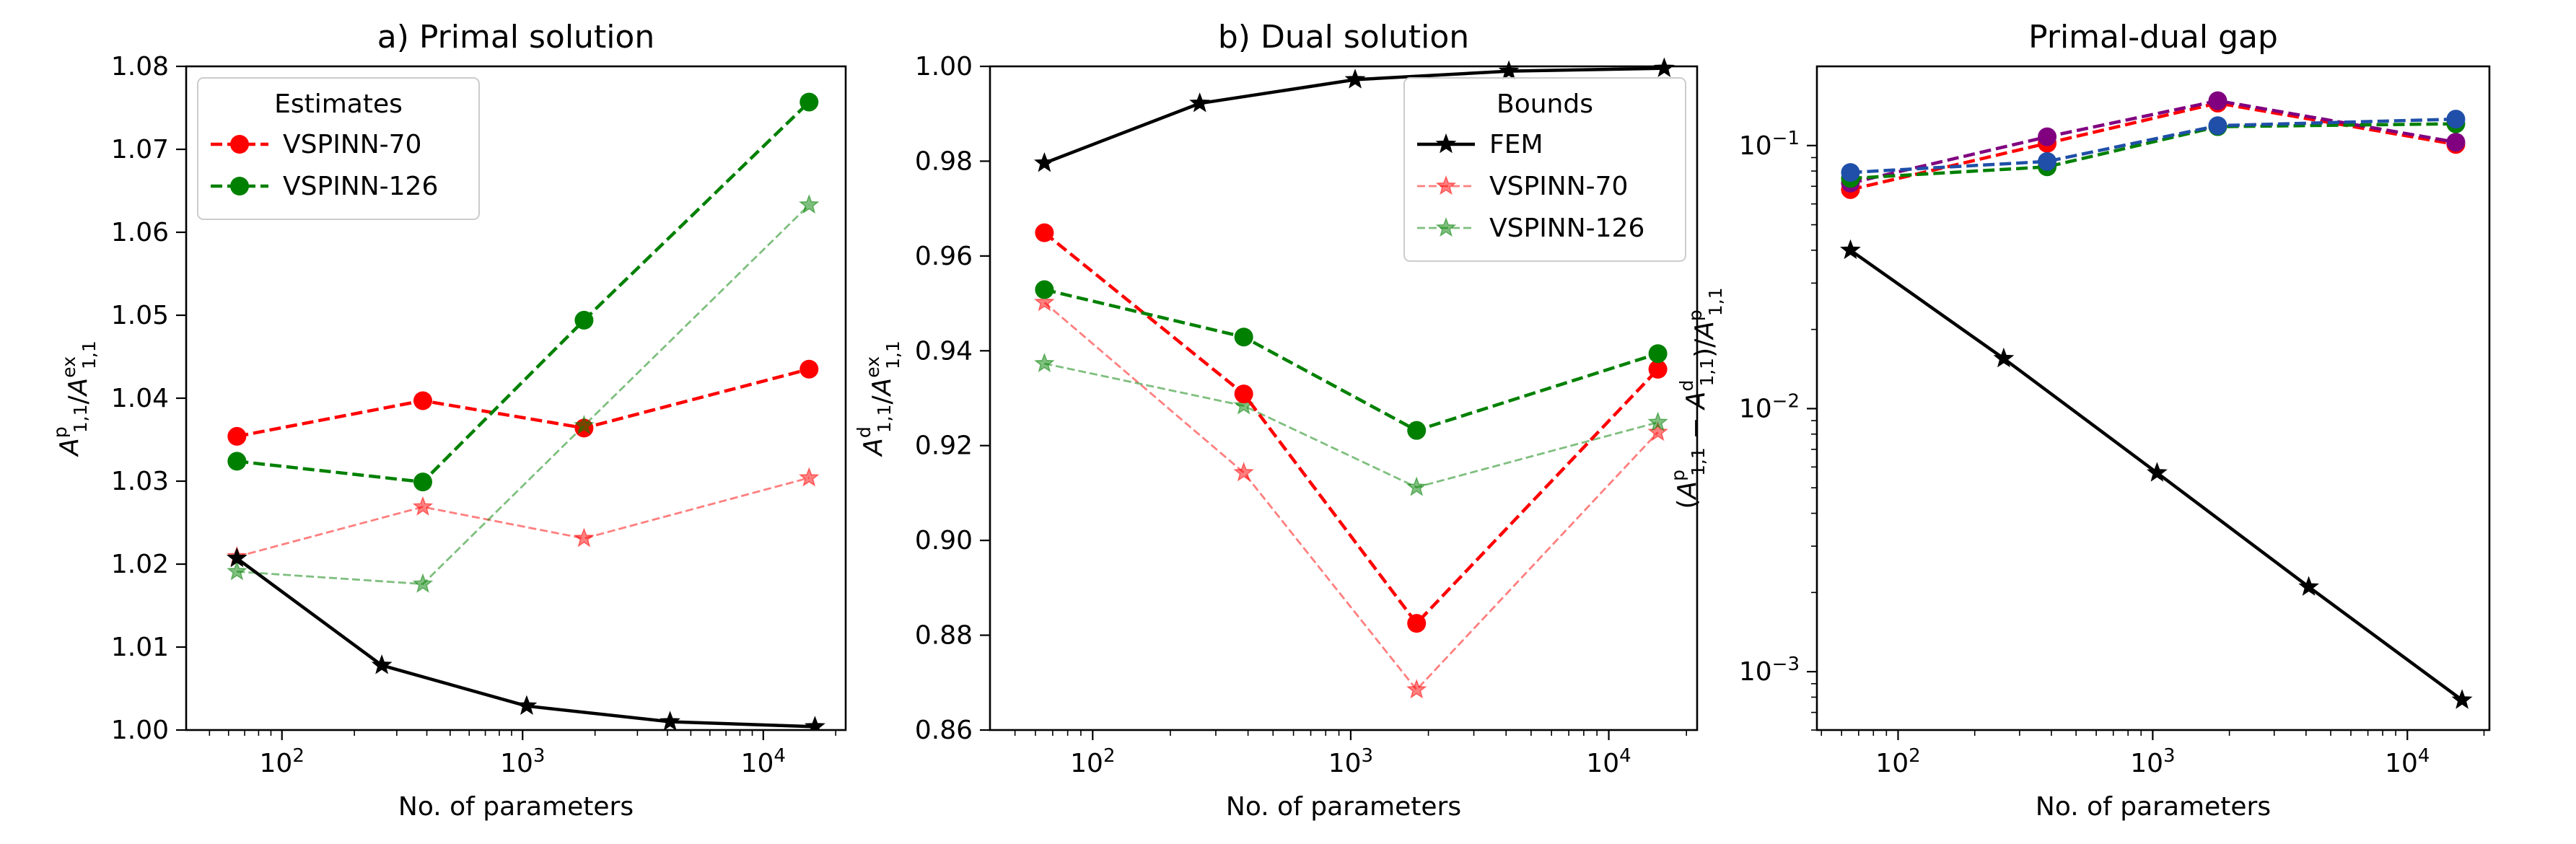  I want to click on y-axis-label: Ap1,1/Aex1,1, so click(75, 398).